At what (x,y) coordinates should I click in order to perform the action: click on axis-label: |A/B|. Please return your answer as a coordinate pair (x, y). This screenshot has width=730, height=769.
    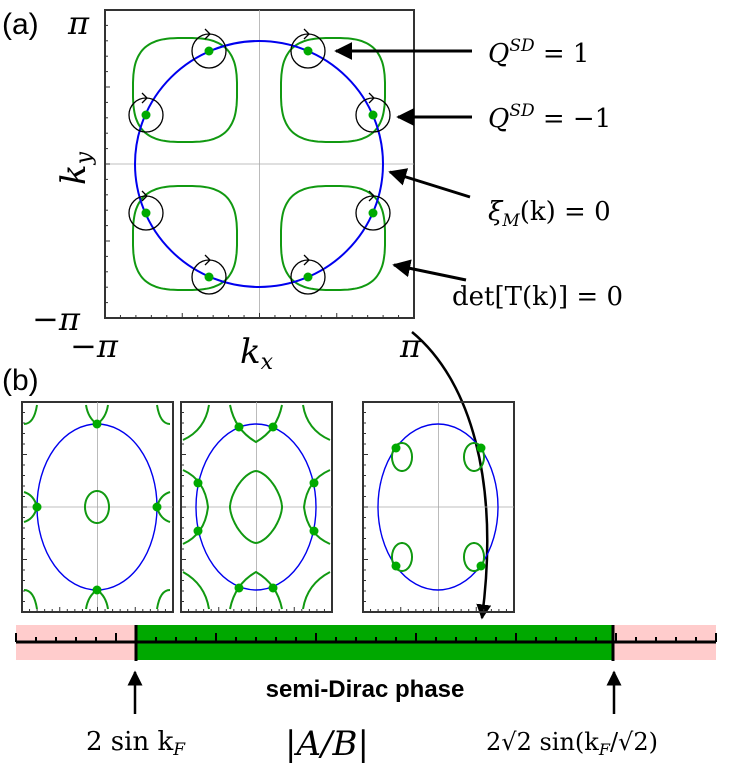
    Looking at the image, I should click on (327, 744).